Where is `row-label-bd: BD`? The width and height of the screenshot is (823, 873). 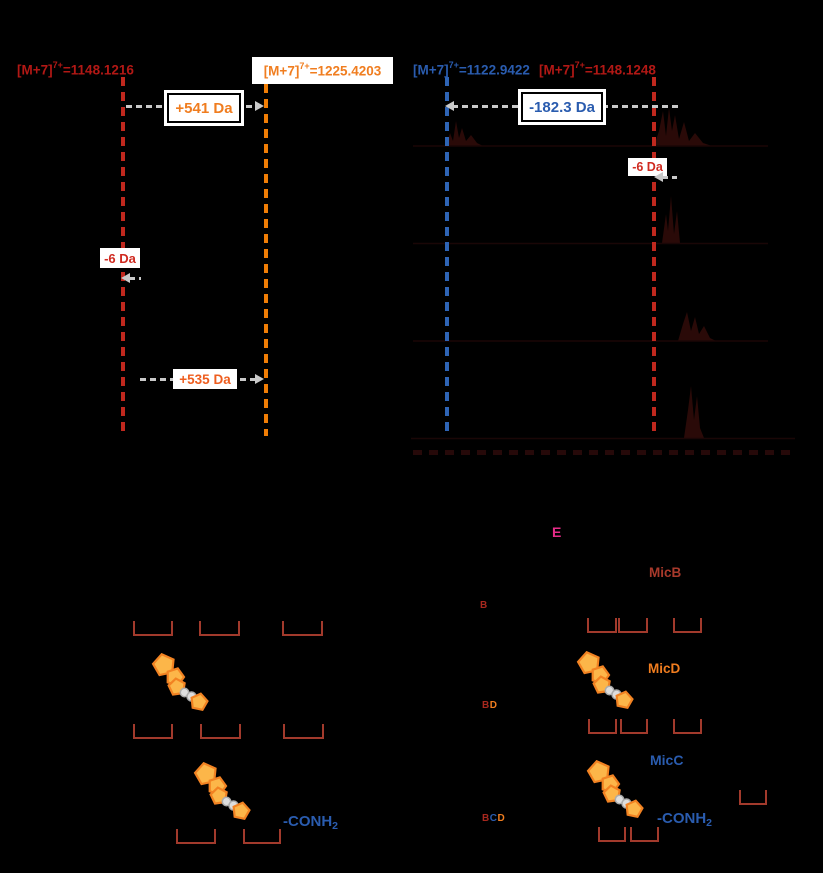
row-label-bd: BD is located at coordinates (489, 705).